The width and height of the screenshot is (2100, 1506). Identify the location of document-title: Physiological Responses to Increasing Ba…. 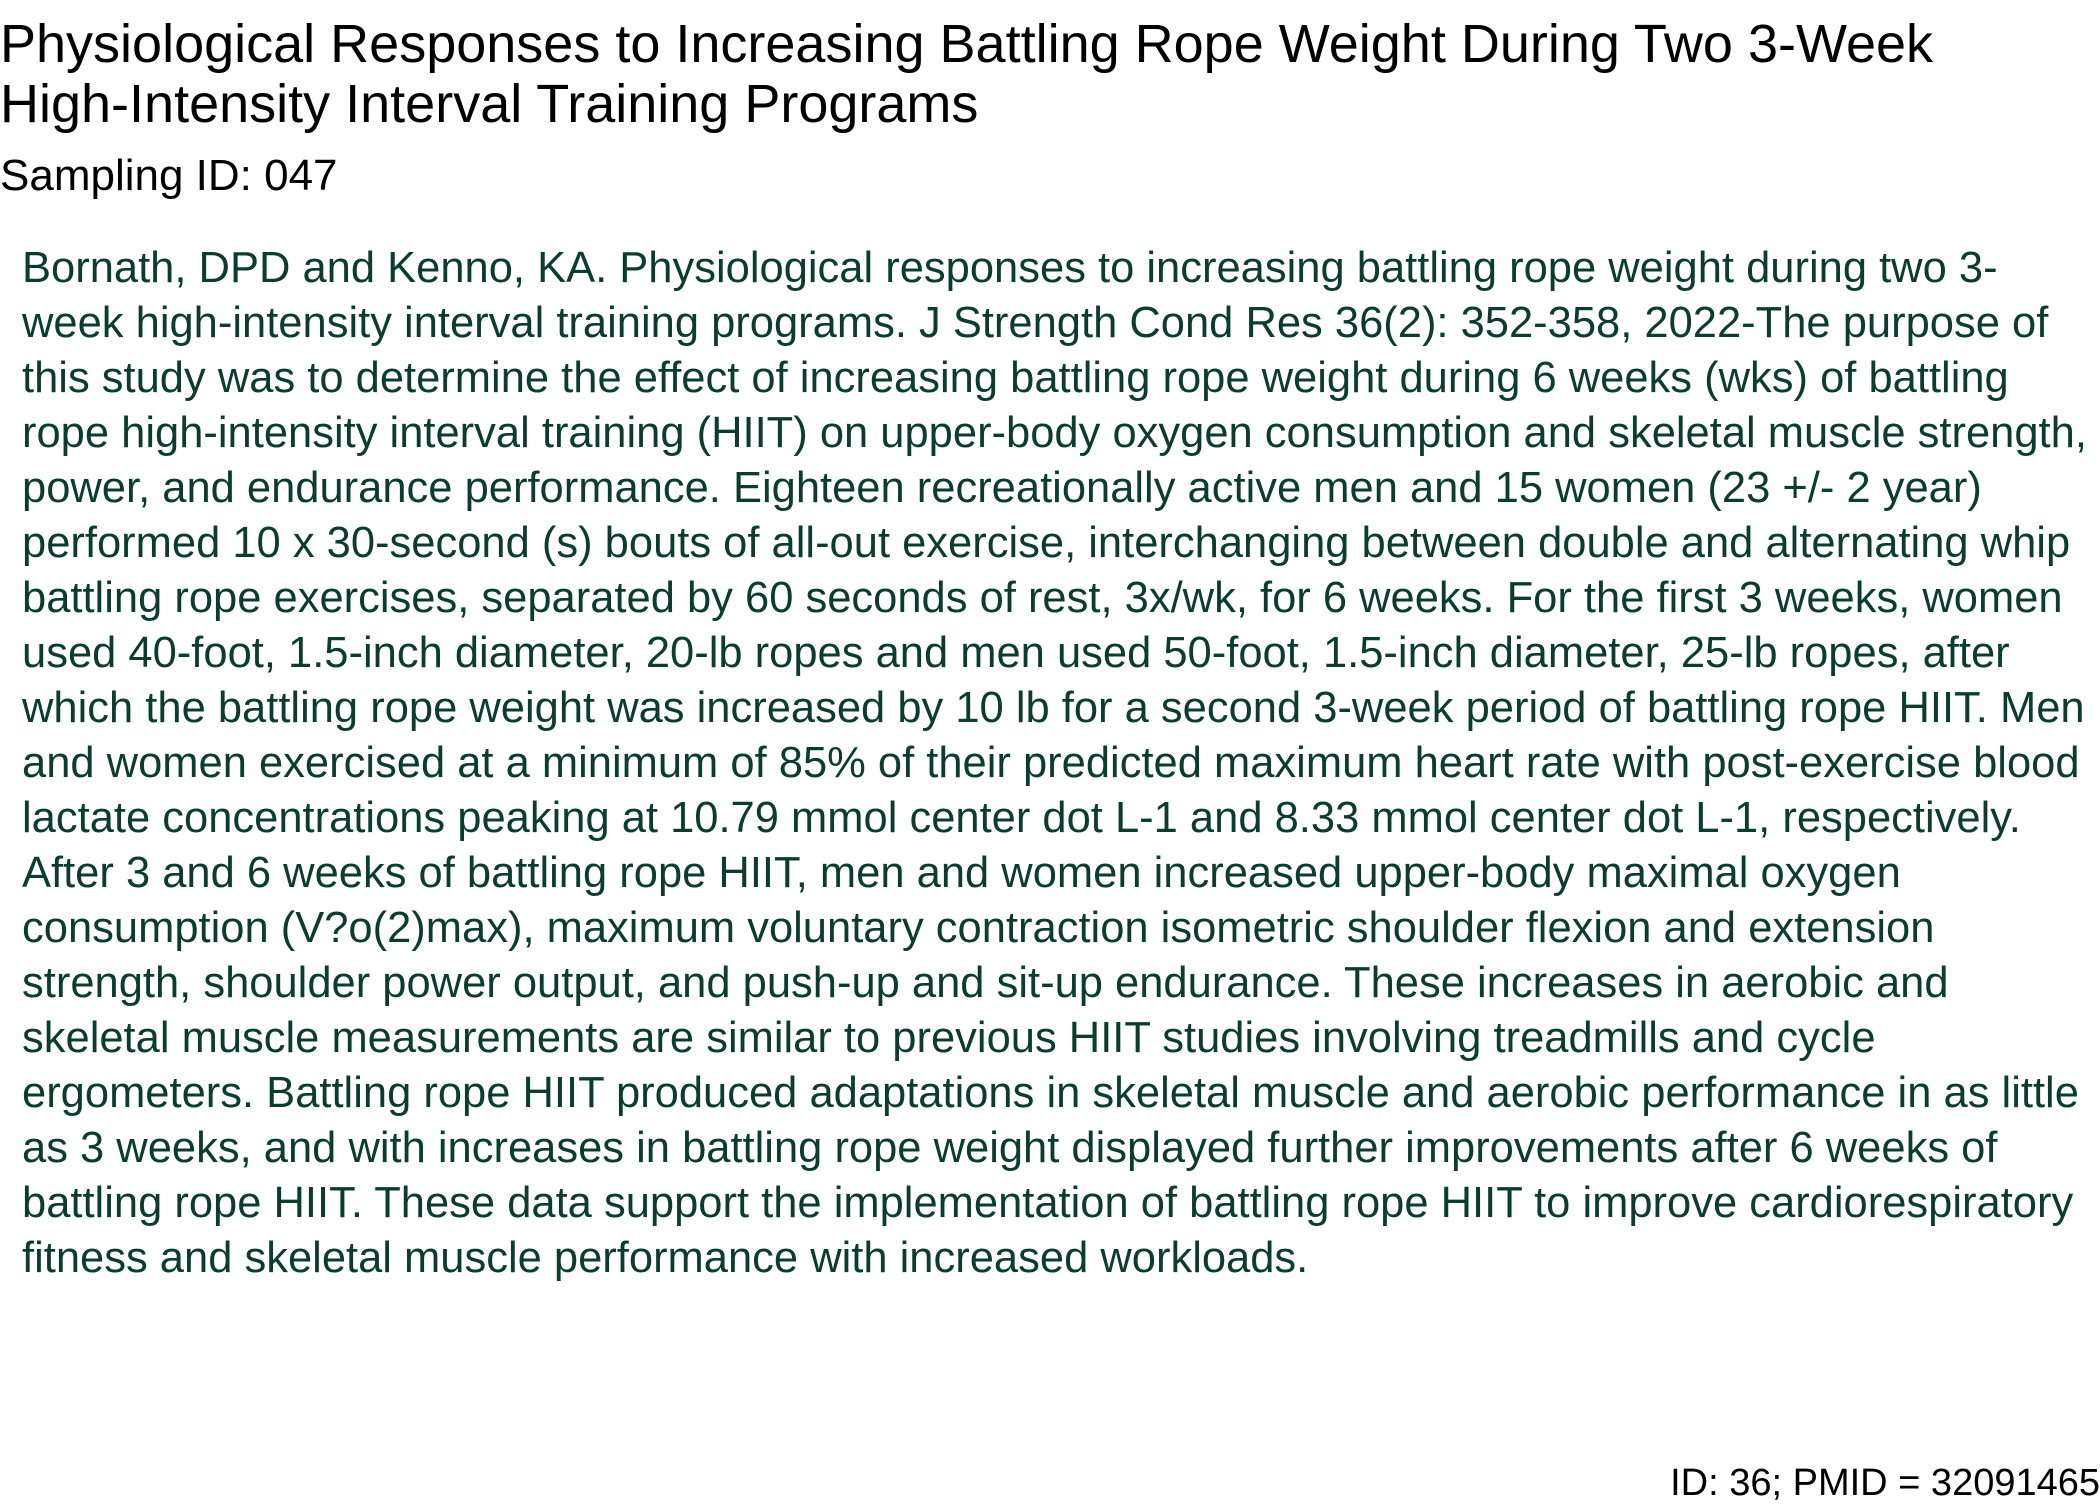
(967, 74).